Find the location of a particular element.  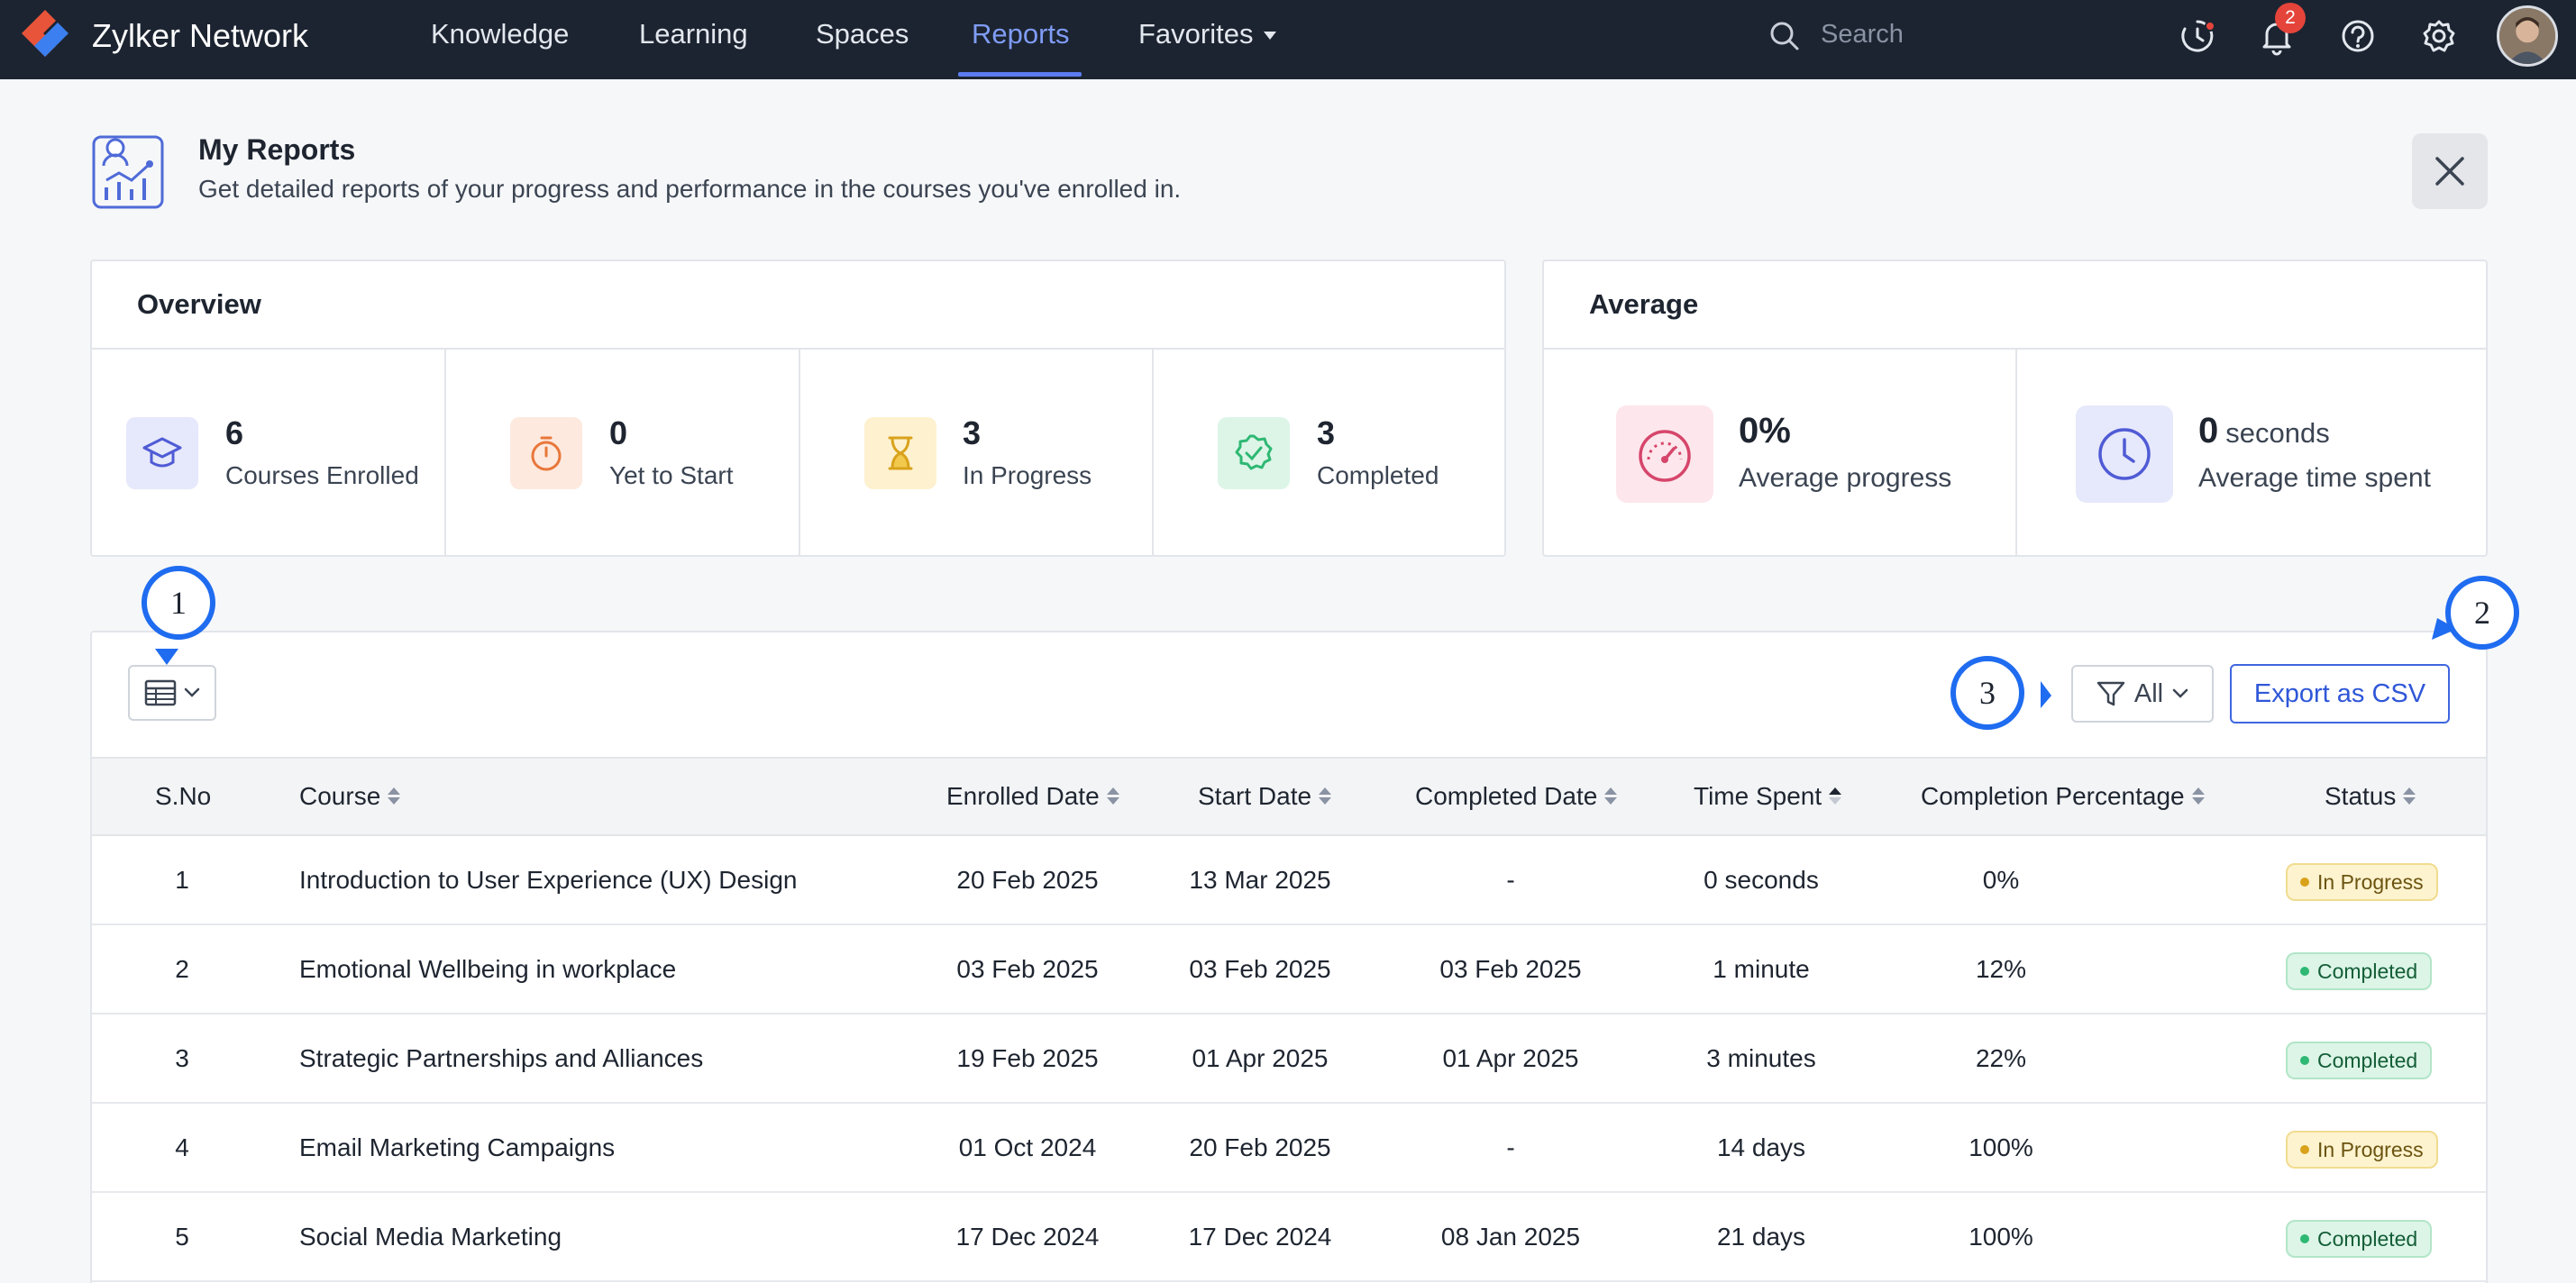

help-icon is located at coordinates (2358, 36).